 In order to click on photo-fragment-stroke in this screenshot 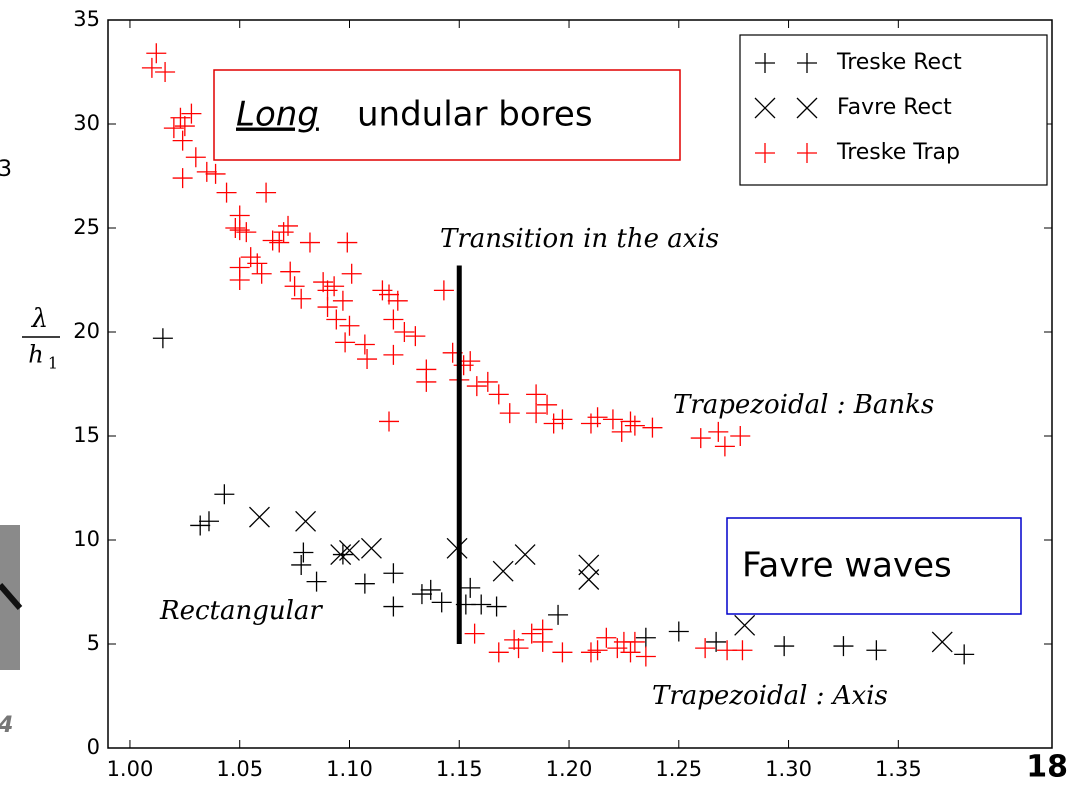, I will do `click(11, 596)`.